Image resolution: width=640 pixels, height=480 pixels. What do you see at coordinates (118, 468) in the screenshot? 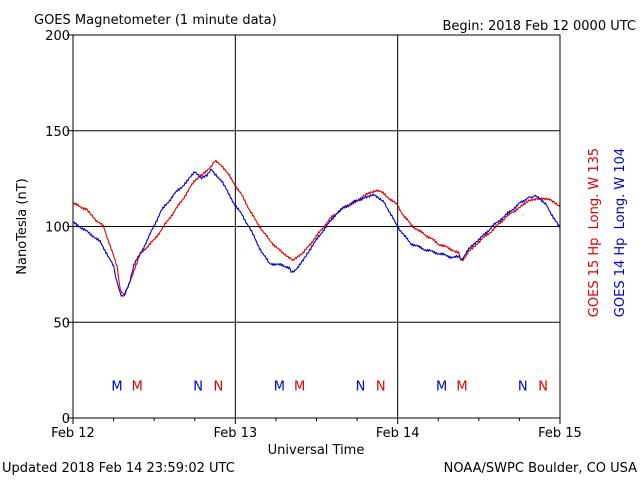
I see `updated-label: Updated 2018 Feb 14 23:59:02 UTC` at bounding box center [118, 468].